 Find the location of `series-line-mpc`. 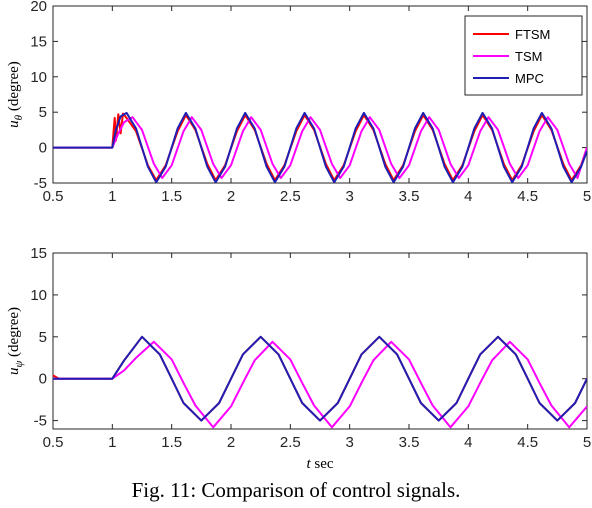

series-line-mpc is located at coordinates (320, 147).